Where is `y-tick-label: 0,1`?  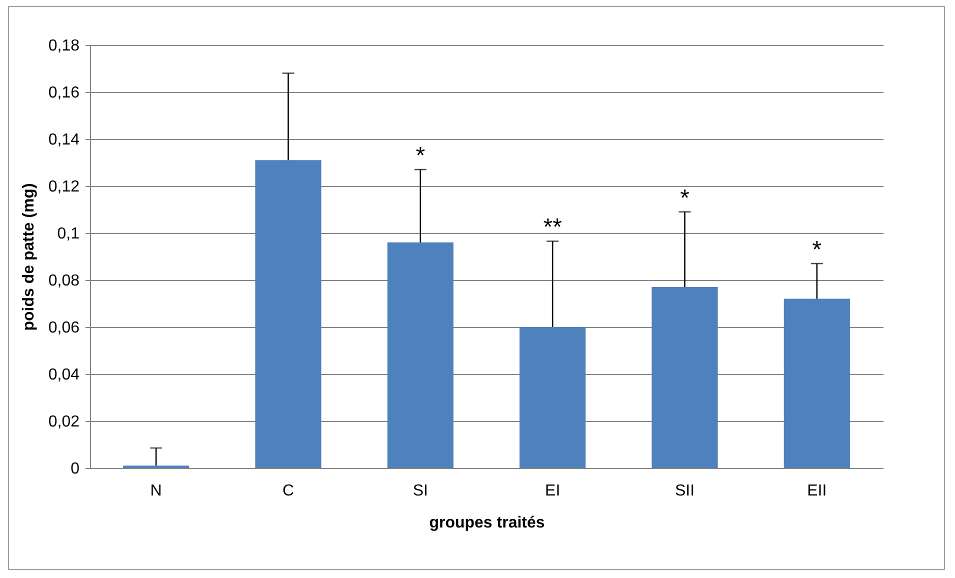
y-tick-label: 0,1 is located at coordinates (68, 234).